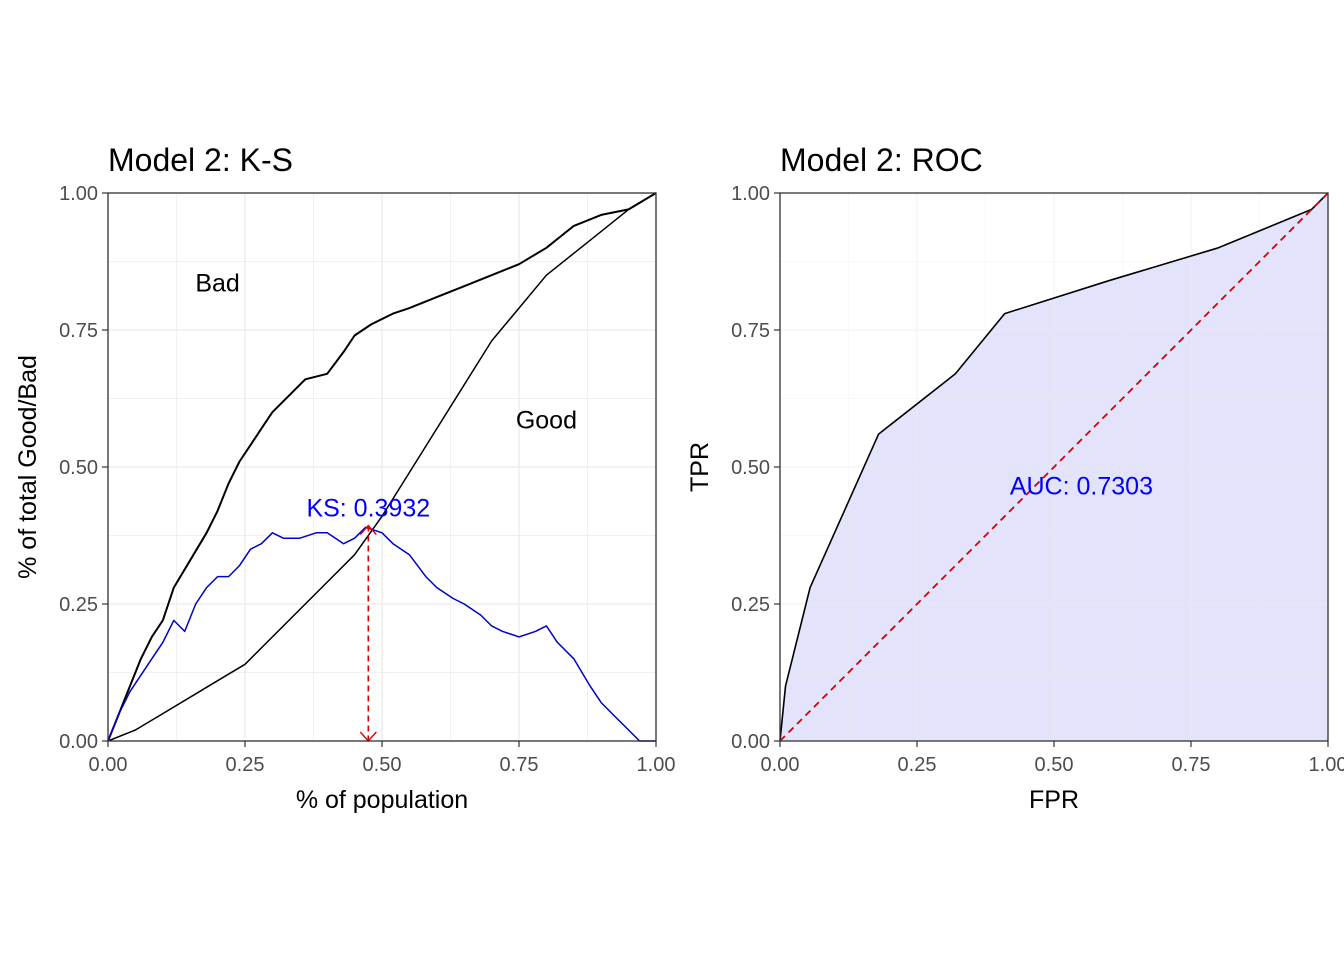 The width and height of the screenshot is (1344, 960). Describe the element at coordinates (1326, 765) in the screenshot. I see `roc-x-tick-label: 1.00` at that location.